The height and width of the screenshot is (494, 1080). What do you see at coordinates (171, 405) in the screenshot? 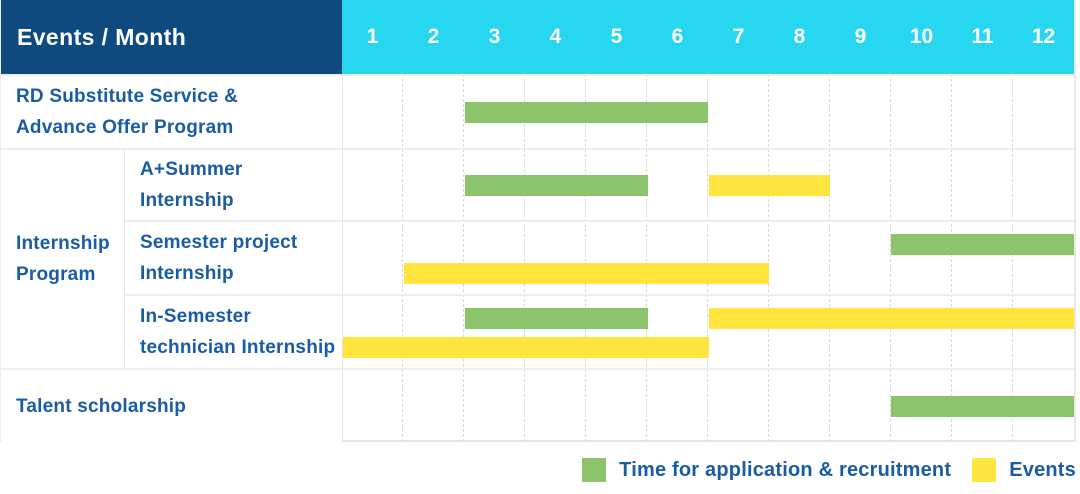
I see `row-label-talent-scholarship: Talent scholarship` at bounding box center [171, 405].